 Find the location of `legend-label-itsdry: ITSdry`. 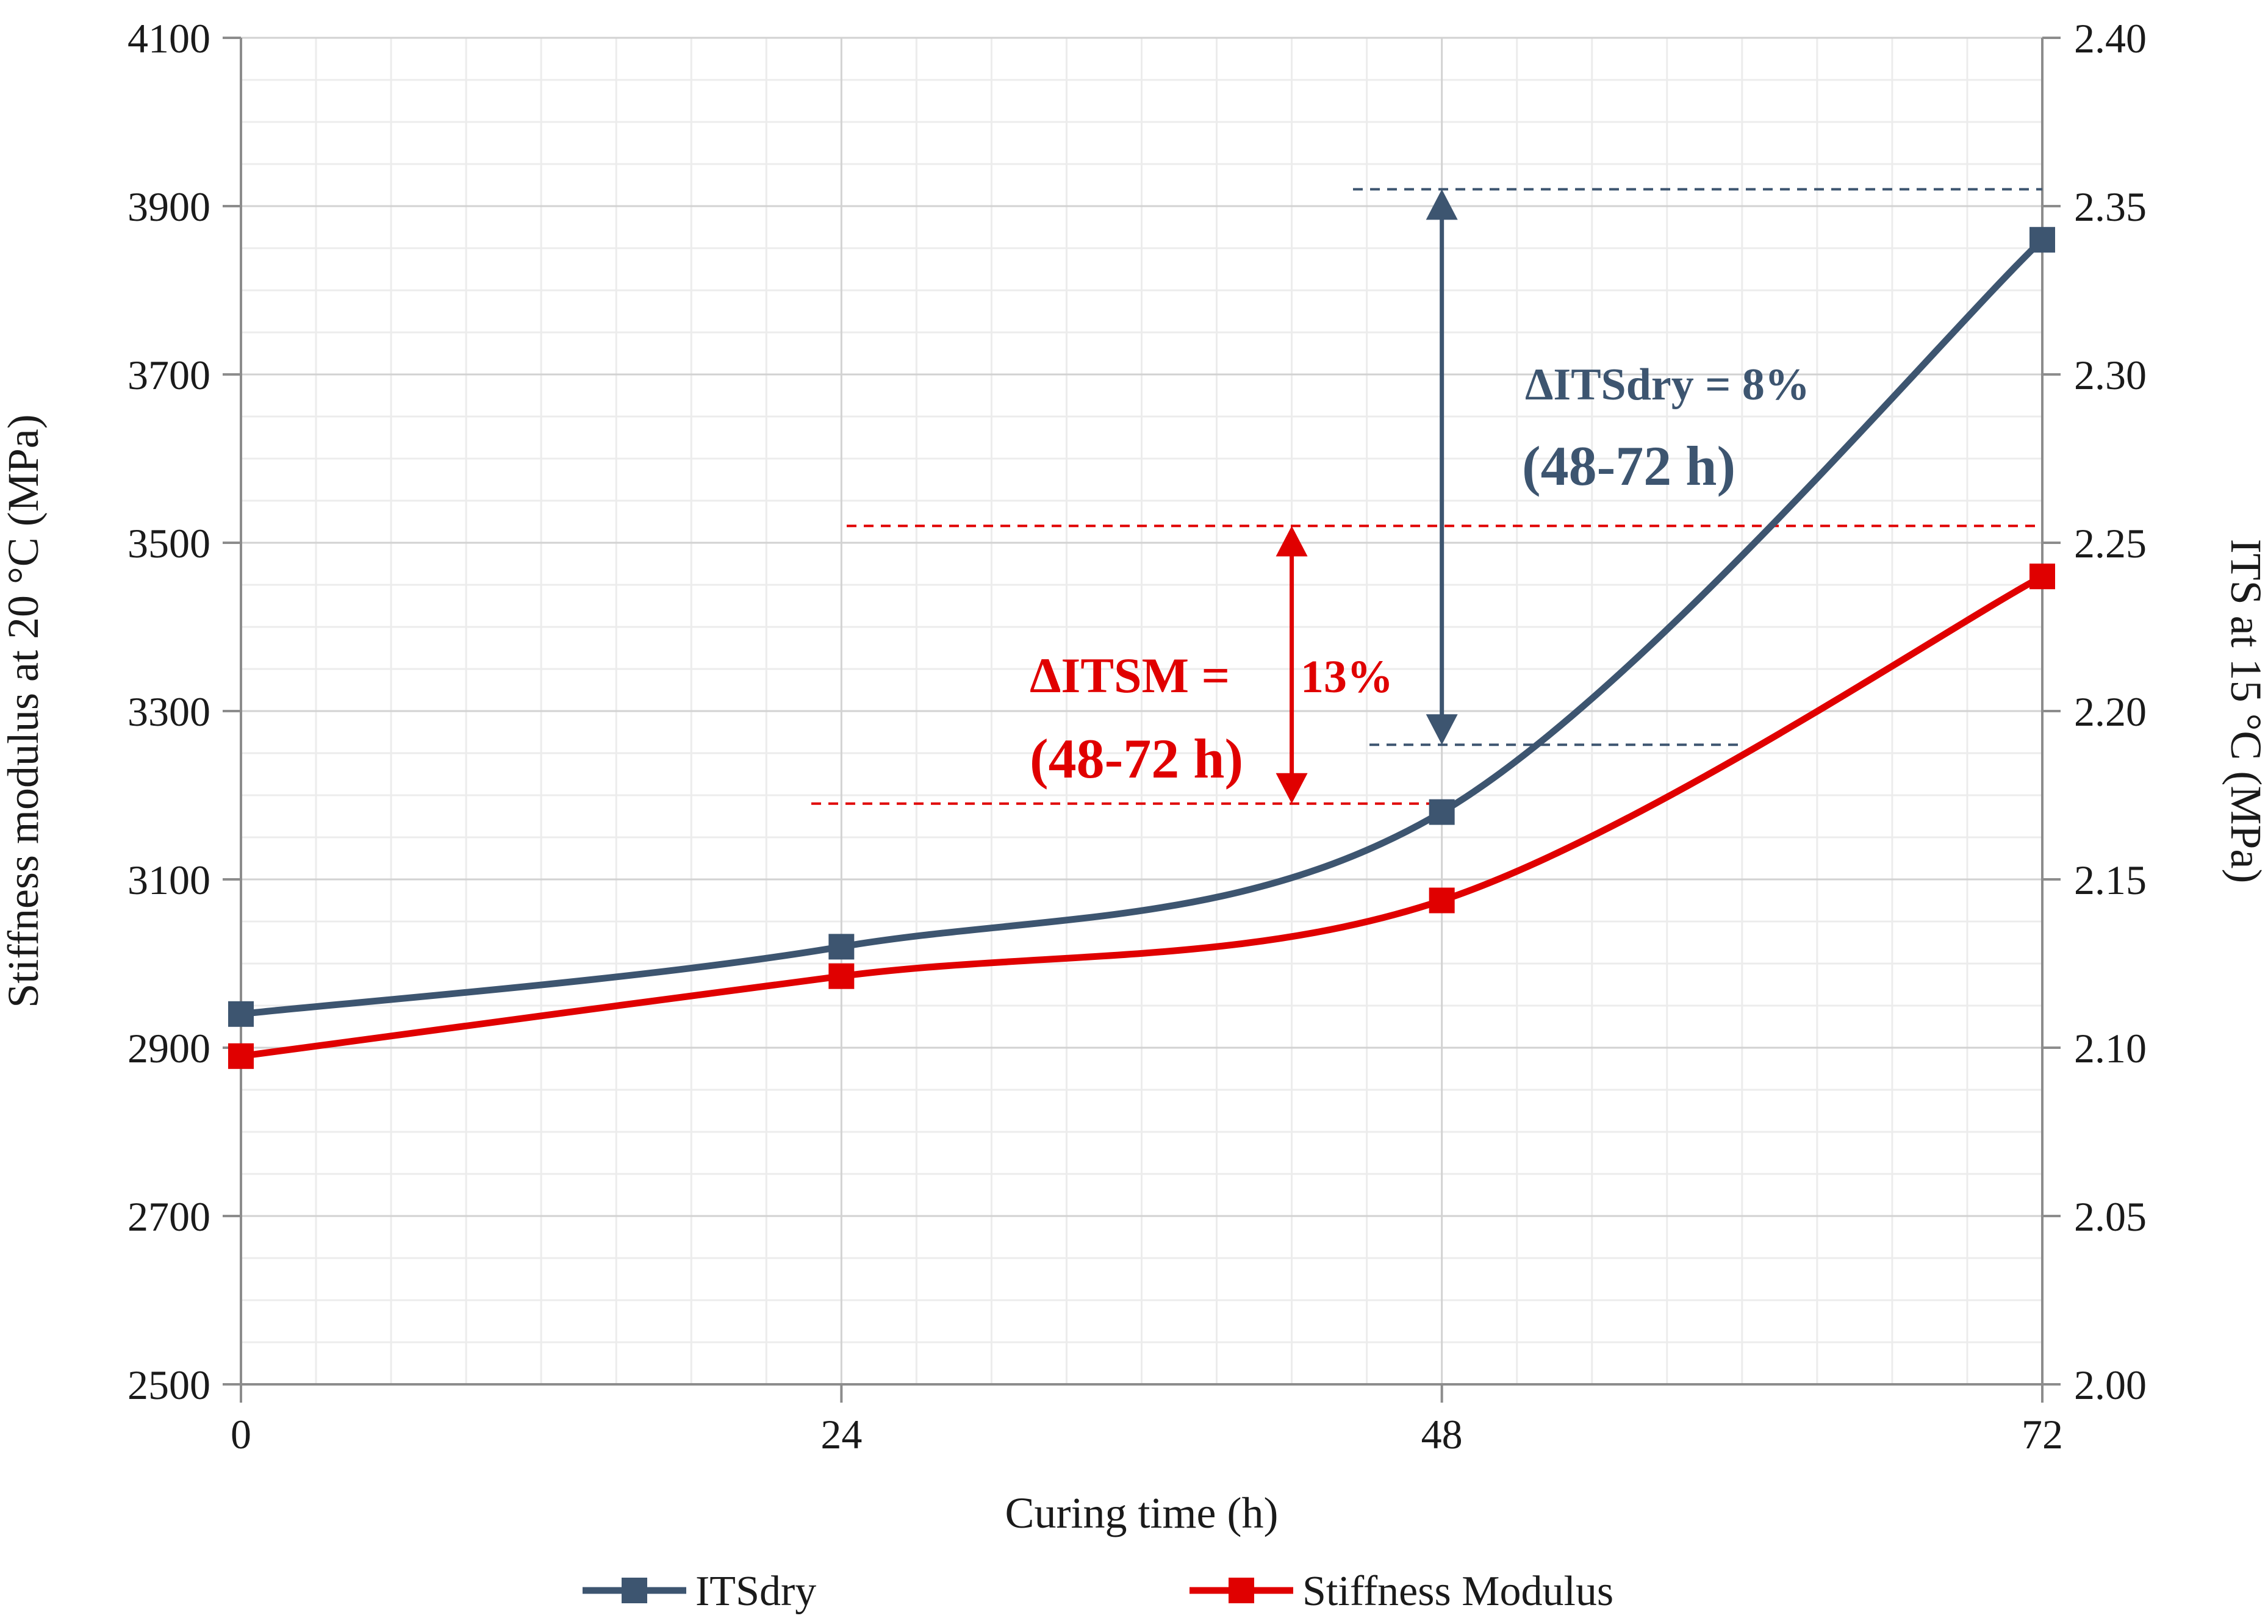

legend-label-itsdry: ITSdry is located at coordinates (756, 1591).